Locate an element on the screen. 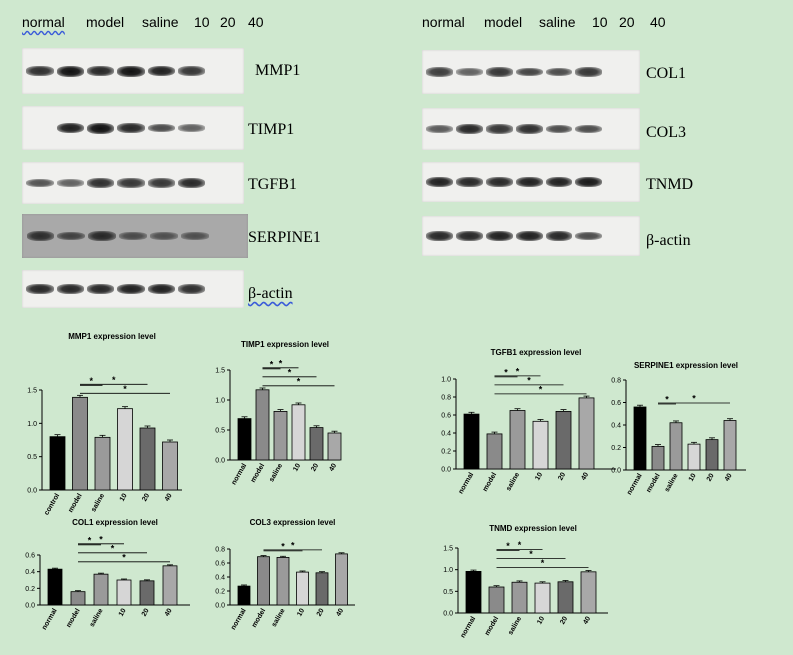  chart-title: TGFB1 expression level is located at coordinates (536, 352).